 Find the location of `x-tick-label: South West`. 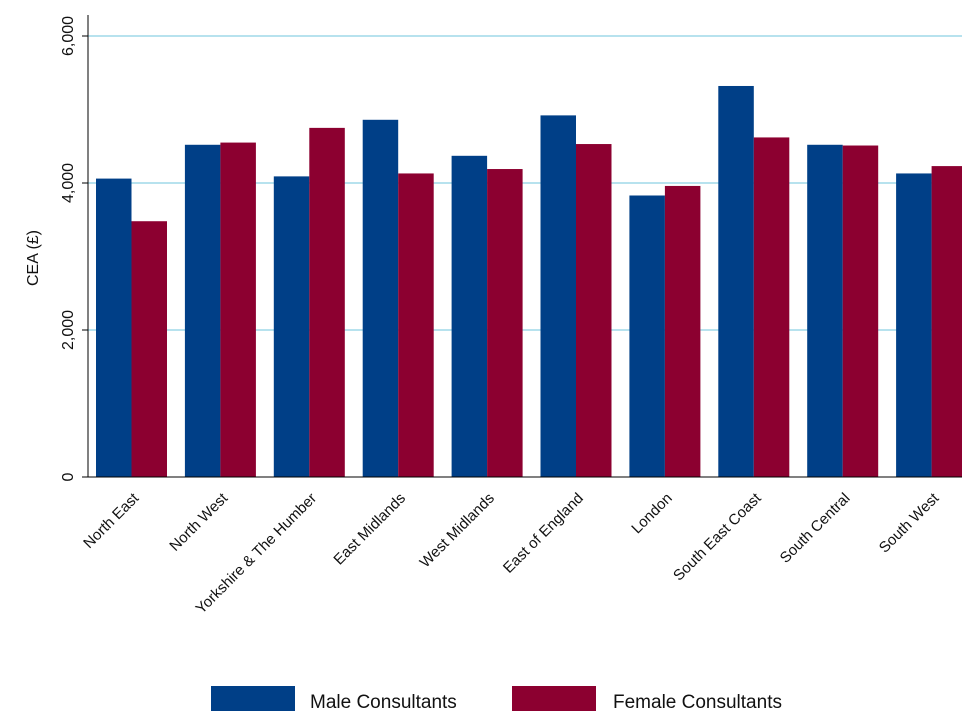

x-tick-label: South West is located at coordinates (909, 522).